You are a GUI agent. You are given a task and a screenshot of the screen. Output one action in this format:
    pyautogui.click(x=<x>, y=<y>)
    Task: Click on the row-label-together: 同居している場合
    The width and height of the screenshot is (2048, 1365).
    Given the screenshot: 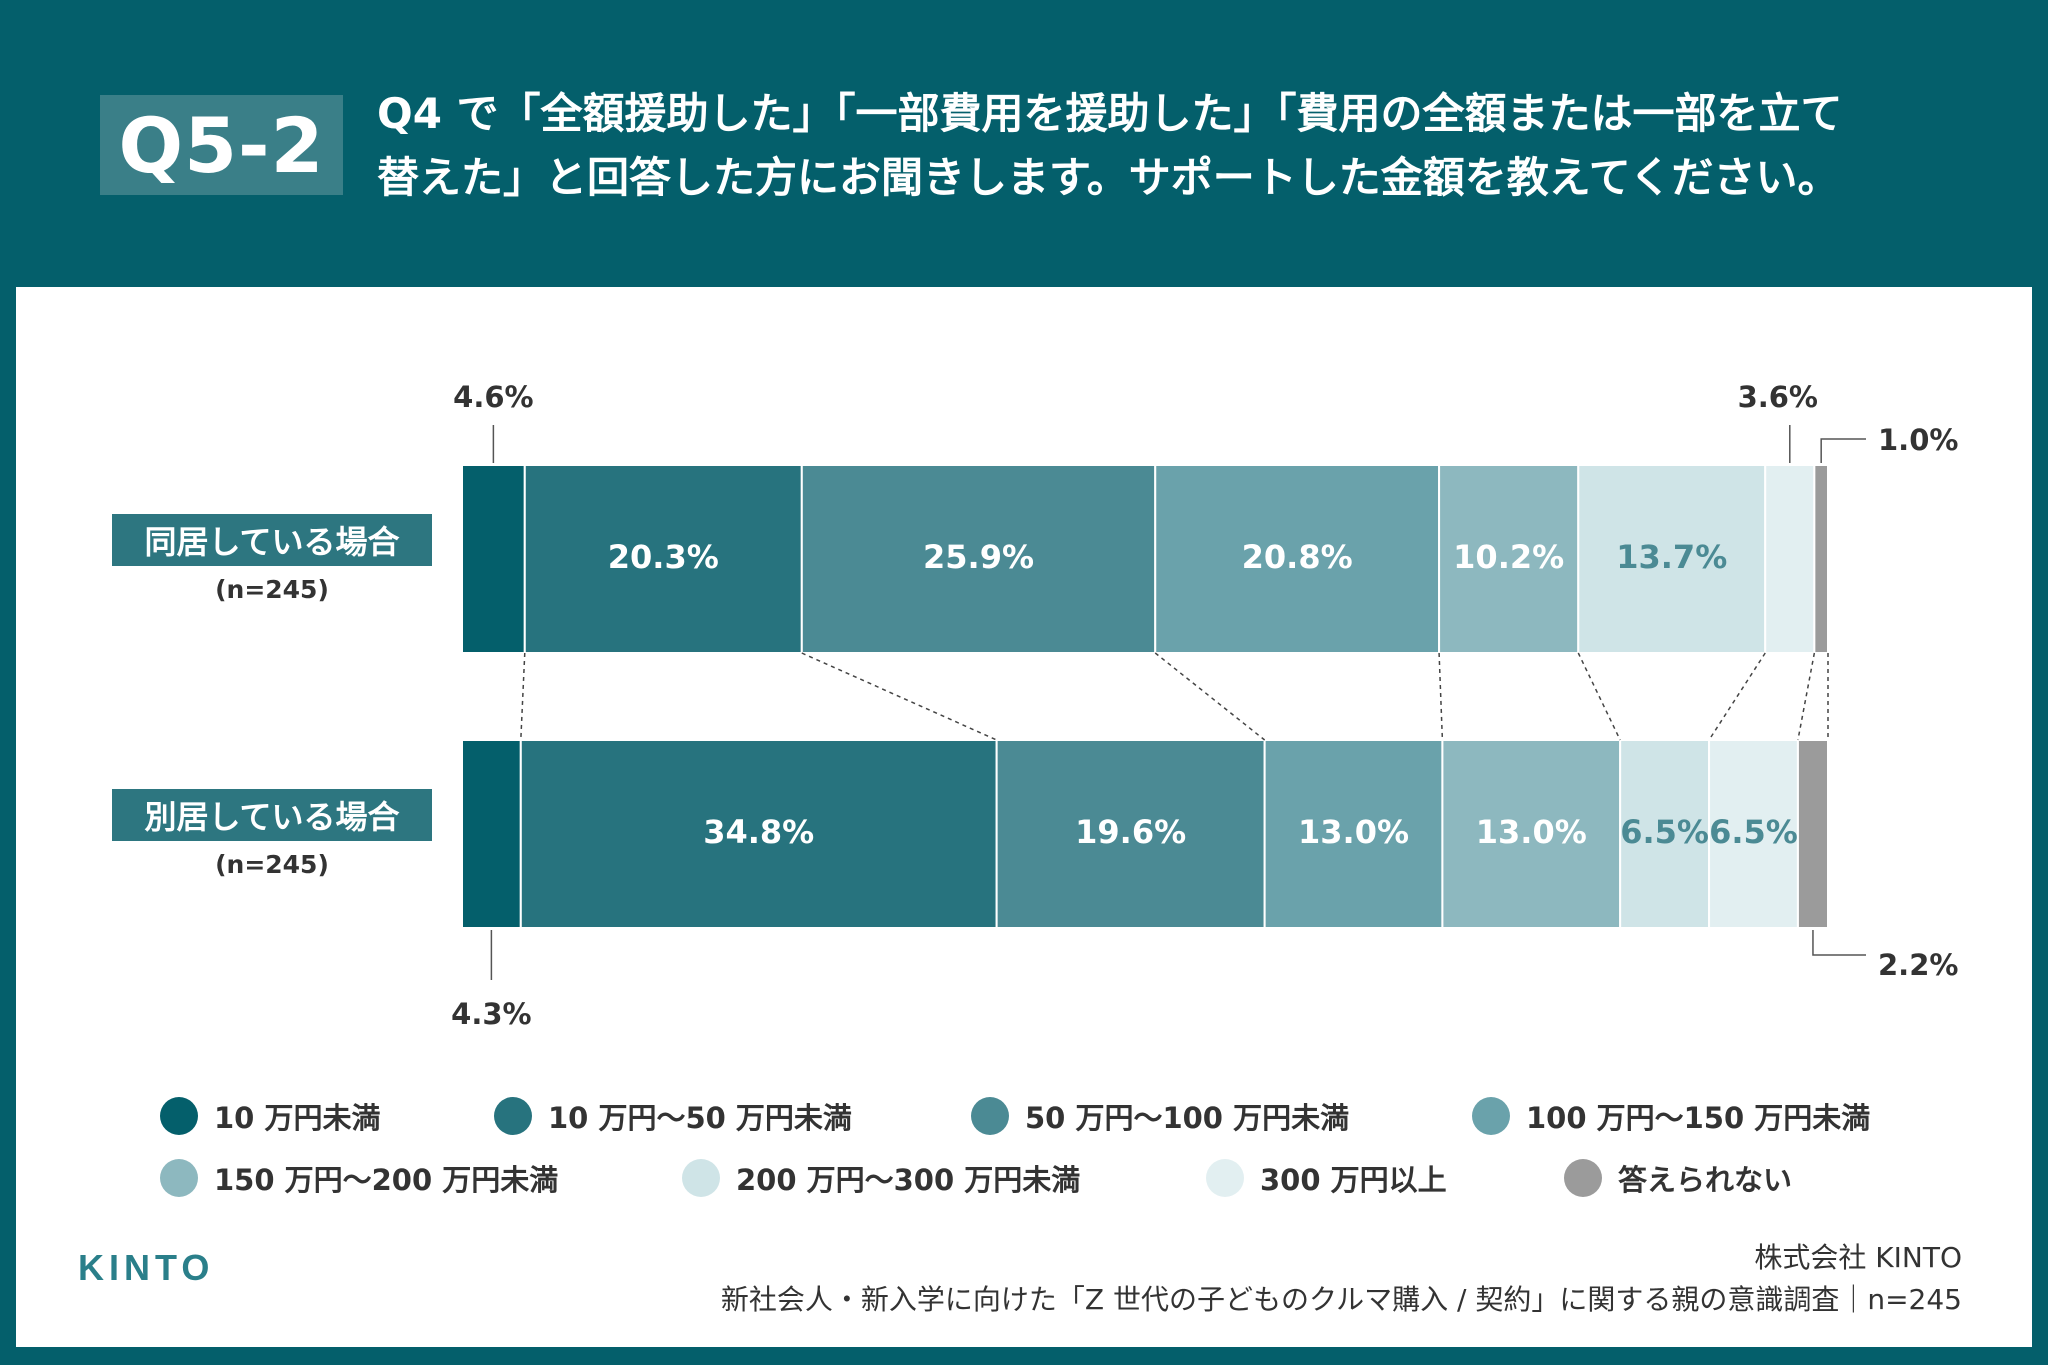 What is the action you would take?
    pyautogui.click(x=272, y=540)
    